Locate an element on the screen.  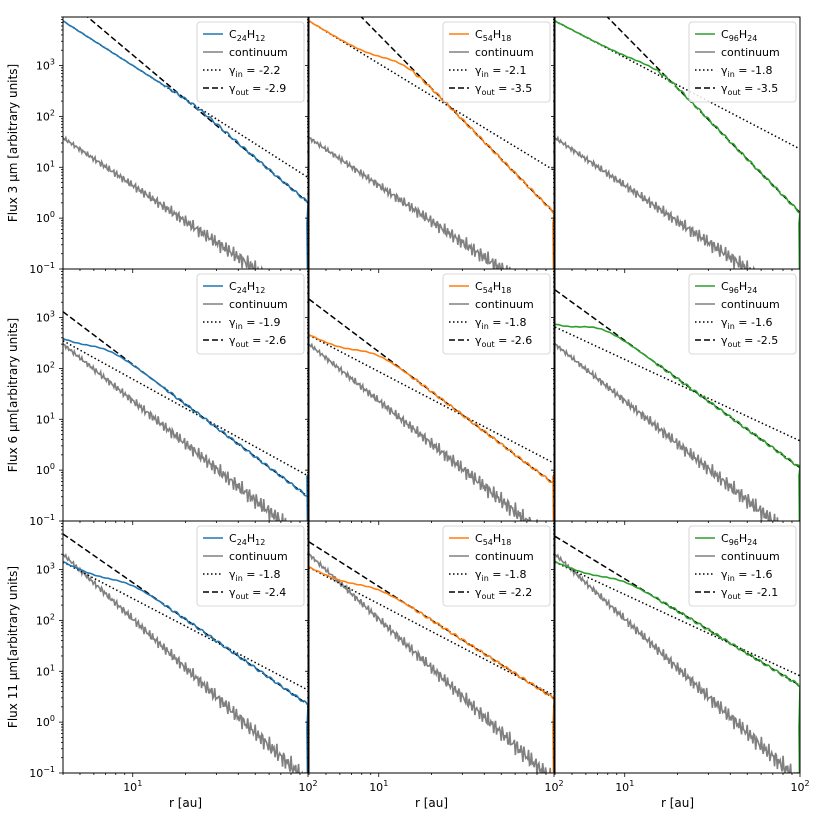
y-tick-label-part: 3 is located at coordinates (52, 566).